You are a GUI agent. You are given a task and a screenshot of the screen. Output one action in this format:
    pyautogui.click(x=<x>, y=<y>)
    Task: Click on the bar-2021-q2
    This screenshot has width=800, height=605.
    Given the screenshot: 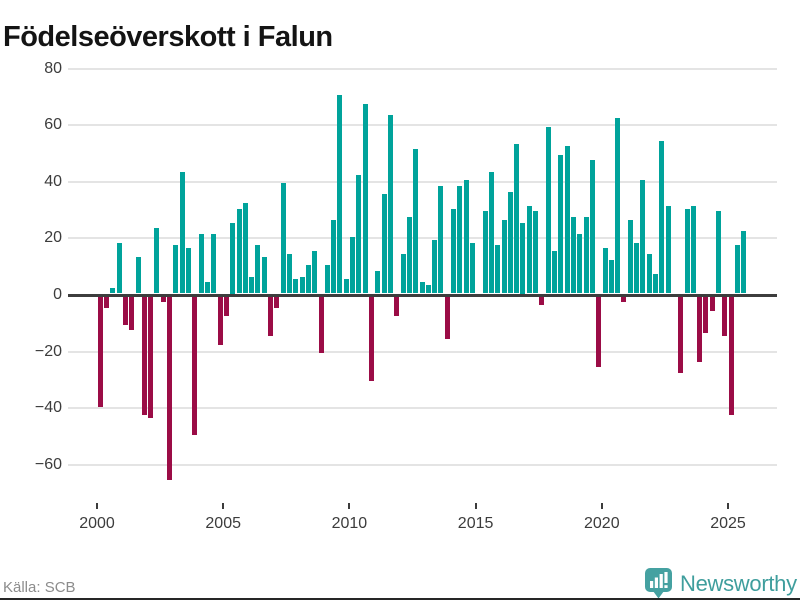 What is the action you would take?
    pyautogui.click(x=637, y=268)
    